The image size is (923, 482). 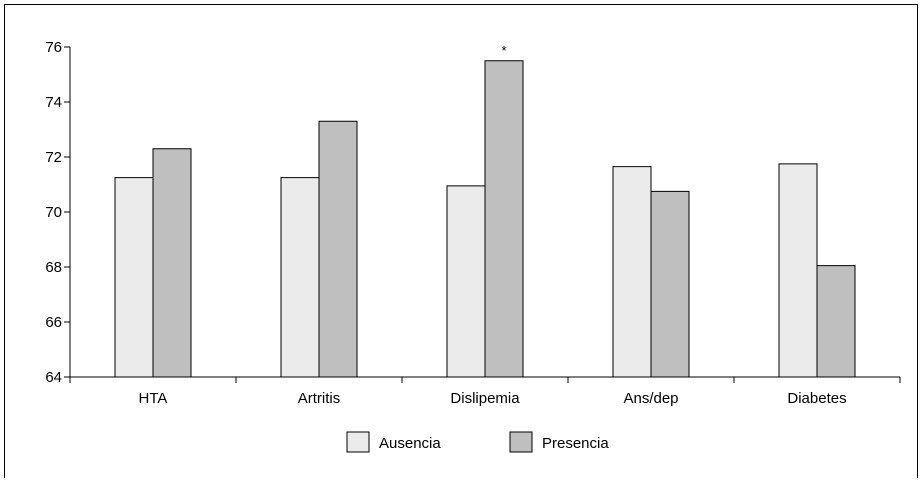 What do you see at coordinates (53, 322) in the screenshot?
I see `y-tick-label: 66` at bounding box center [53, 322].